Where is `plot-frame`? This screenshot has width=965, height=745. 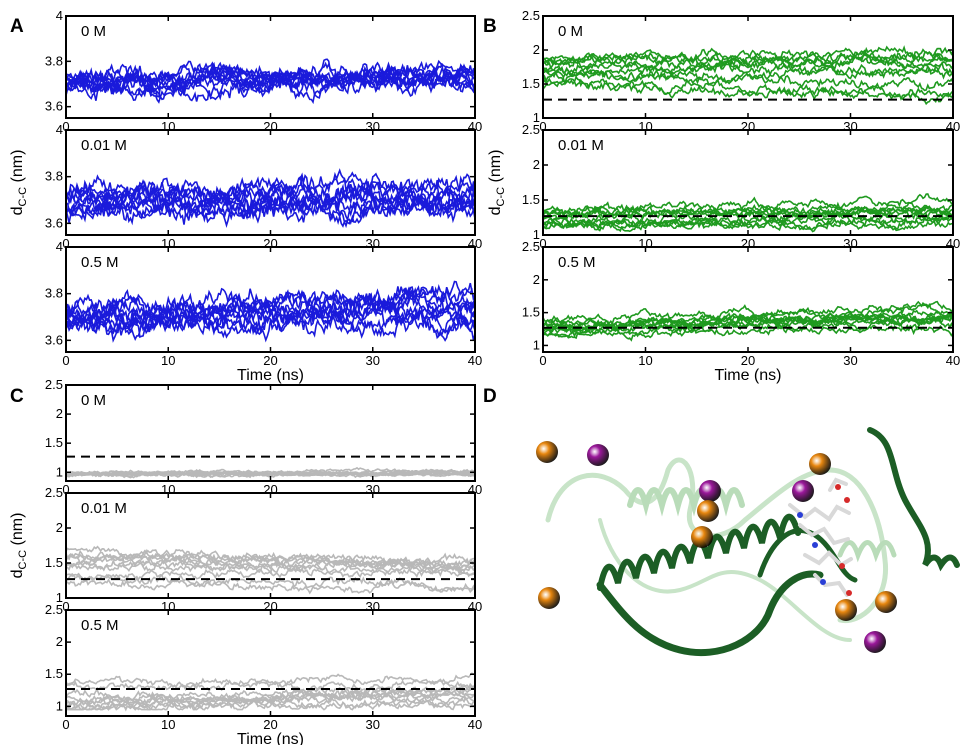
plot-frame is located at coordinates (270, 433).